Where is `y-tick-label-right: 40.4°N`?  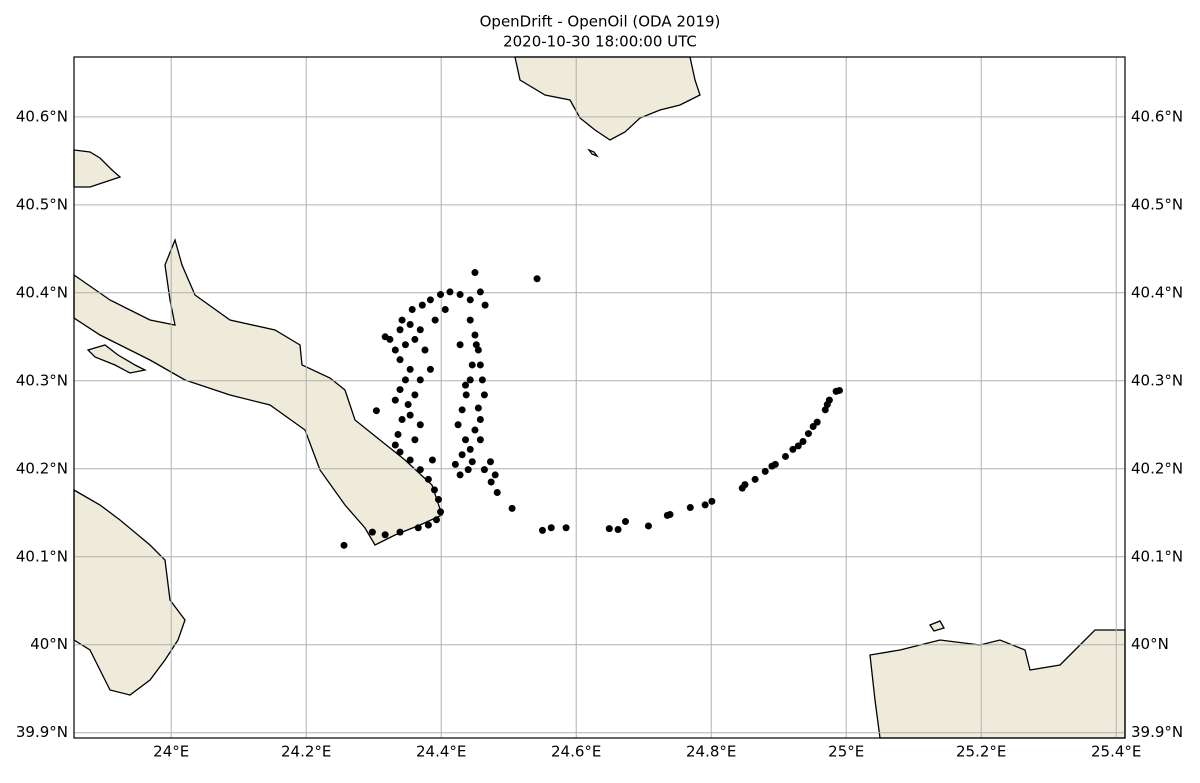
y-tick-label-right: 40.4°N is located at coordinates (1157, 292).